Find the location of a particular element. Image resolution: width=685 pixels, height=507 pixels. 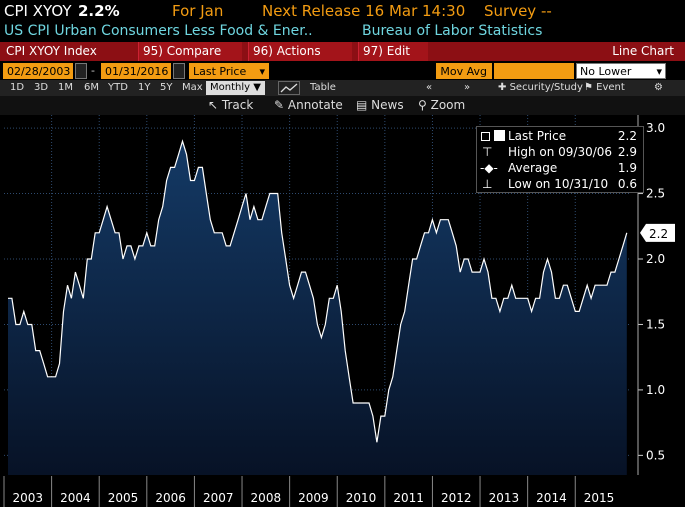

legend-high: ⊤ High on 09/30/06 2.9 is located at coordinates (560, 152).